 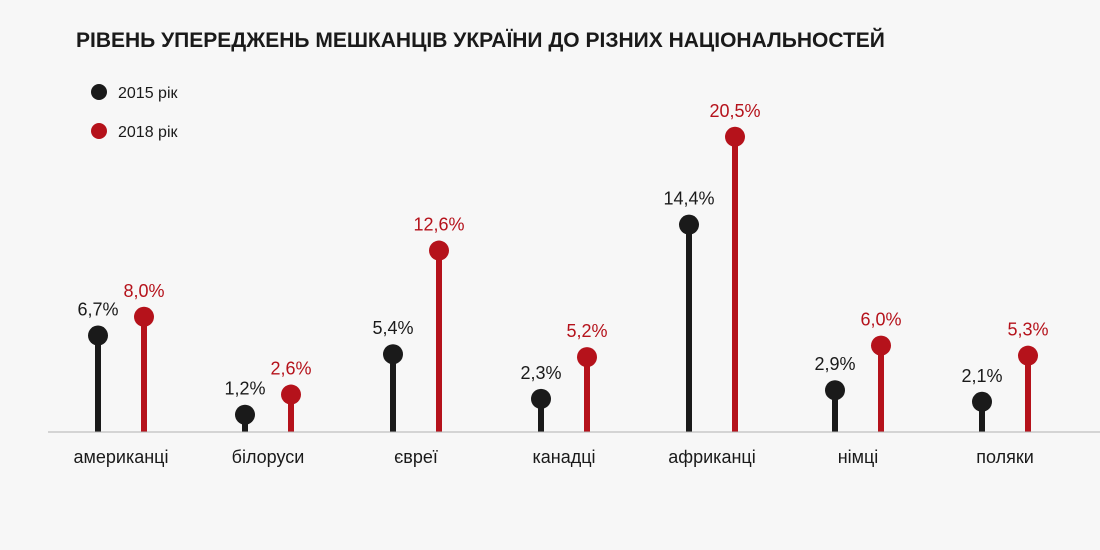 I want to click on category-label-2: євреї, so click(x=416, y=457).